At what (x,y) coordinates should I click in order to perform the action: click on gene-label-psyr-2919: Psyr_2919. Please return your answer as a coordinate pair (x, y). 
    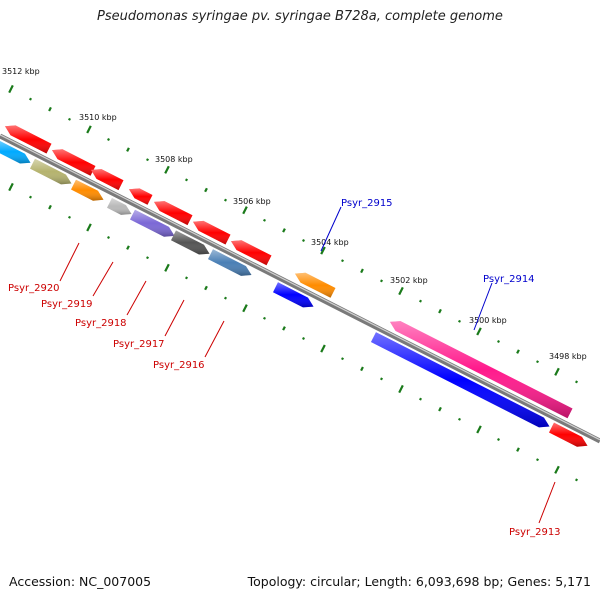
    Looking at the image, I should click on (67, 304).